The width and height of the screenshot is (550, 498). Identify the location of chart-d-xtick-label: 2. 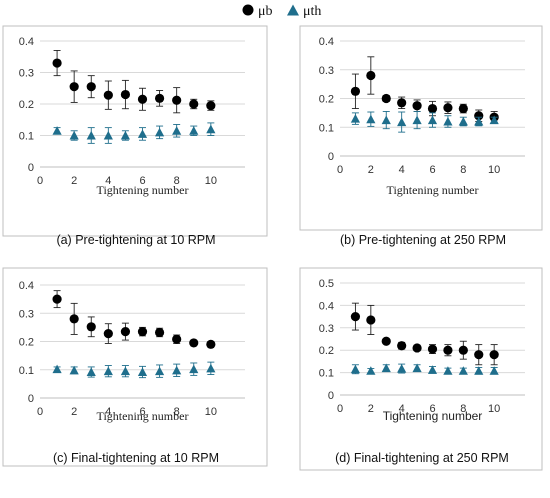
(371, 409).